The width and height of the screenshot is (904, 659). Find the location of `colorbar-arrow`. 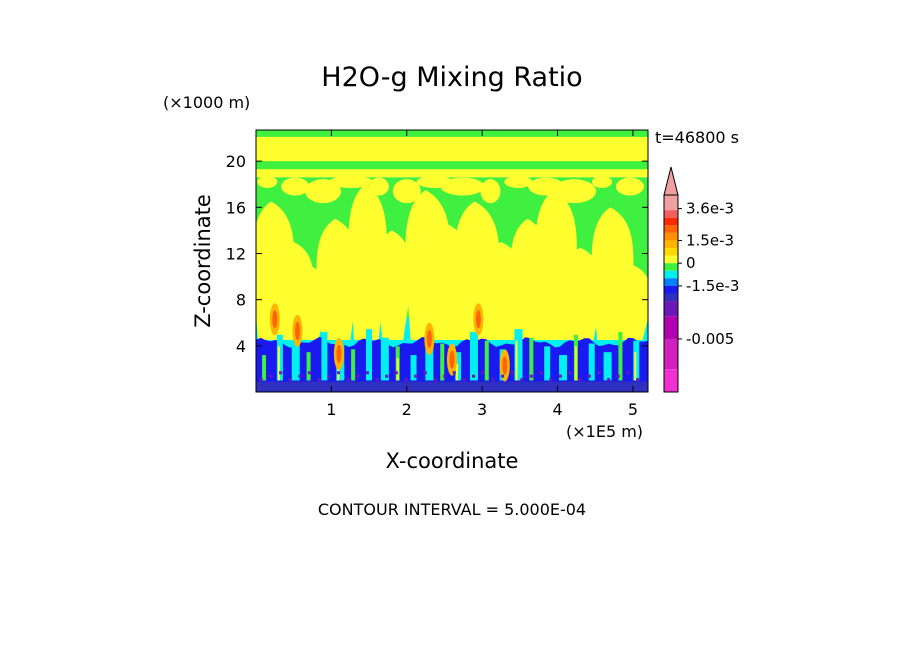

colorbar-arrow is located at coordinates (671, 181).